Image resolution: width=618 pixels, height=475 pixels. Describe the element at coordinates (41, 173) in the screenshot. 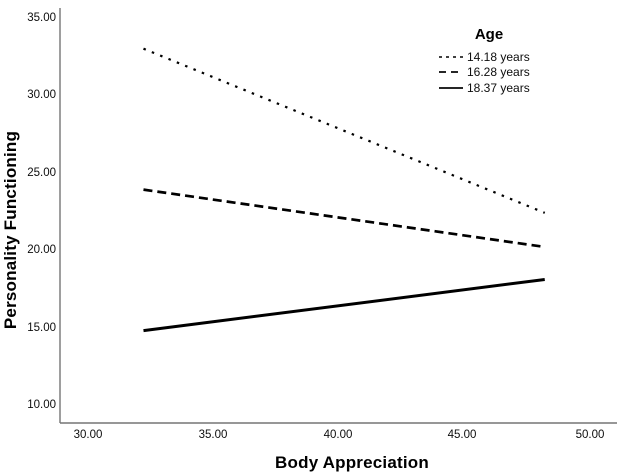

I see `y-tick-label: 25.00` at that location.